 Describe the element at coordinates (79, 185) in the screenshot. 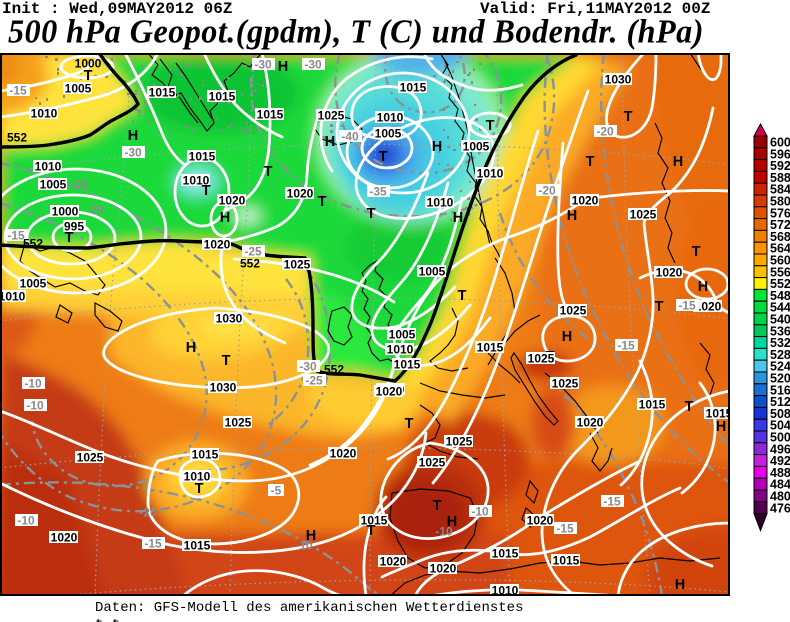

I see `svg-text: -25` at that location.